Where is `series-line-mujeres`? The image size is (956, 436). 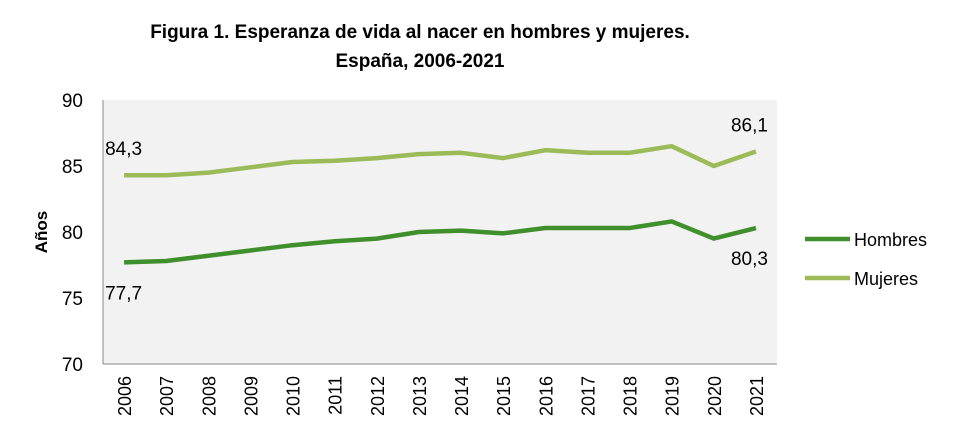 series-line-mujeres is located at coordinates (440, 160).